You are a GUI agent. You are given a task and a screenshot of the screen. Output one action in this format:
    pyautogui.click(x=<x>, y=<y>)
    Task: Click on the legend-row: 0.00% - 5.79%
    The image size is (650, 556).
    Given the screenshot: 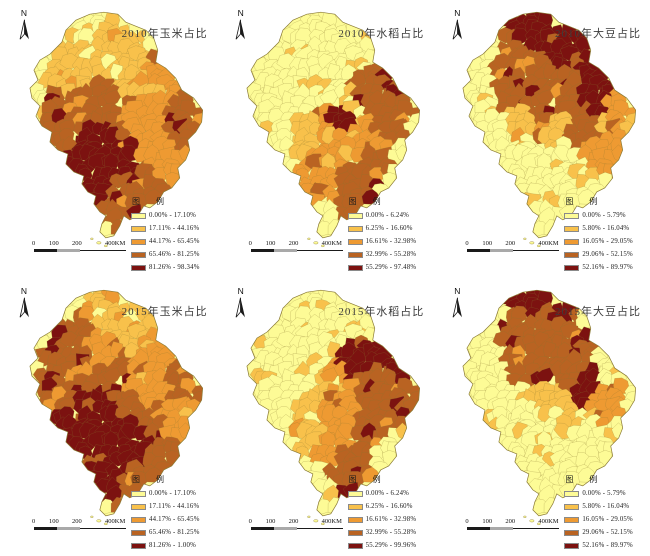 What is the action you would take?
    pyautogui.click(x=607, y=493)
    